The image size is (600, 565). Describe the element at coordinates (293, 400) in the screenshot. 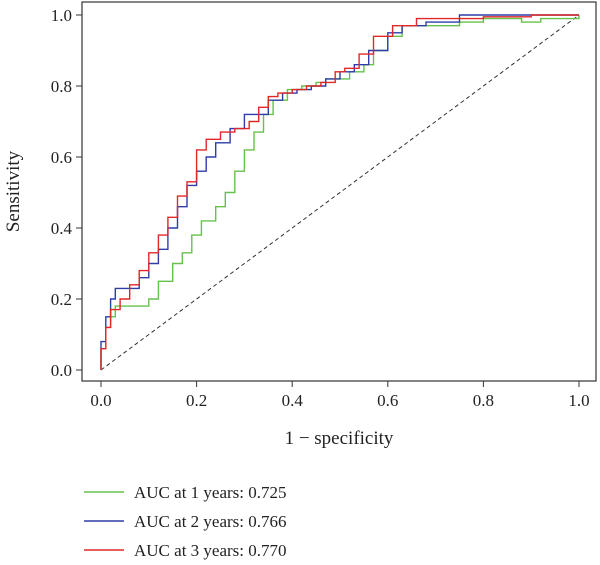

I see `x-tick-label: 0.4` at that location.